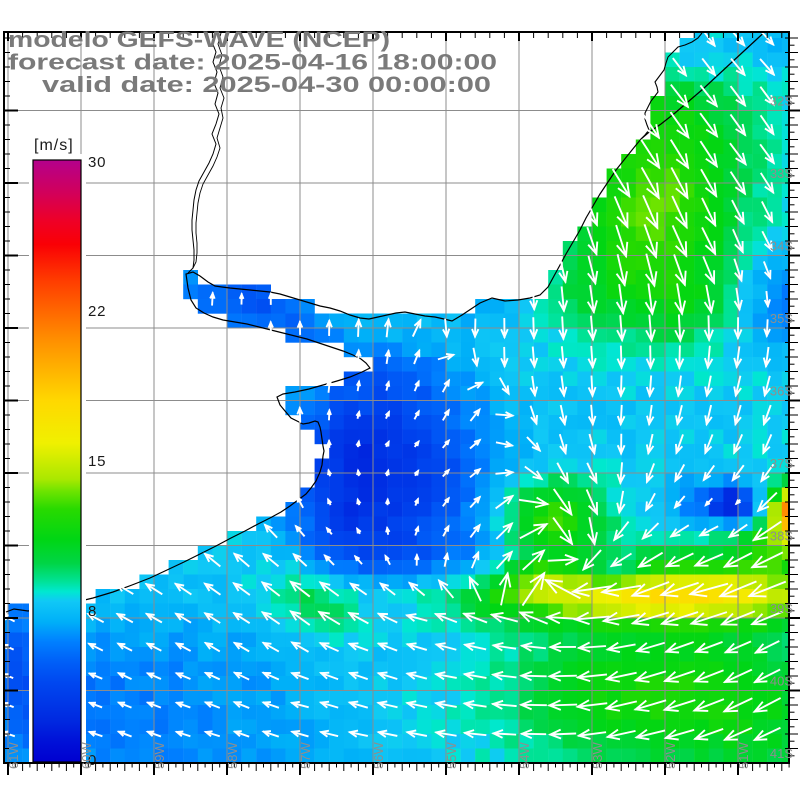 The image size is (800, 805). What do you see at coordinates (92, 760) in the screenshot?
I see `svg-text: 0` at bounding box center [92, 760].